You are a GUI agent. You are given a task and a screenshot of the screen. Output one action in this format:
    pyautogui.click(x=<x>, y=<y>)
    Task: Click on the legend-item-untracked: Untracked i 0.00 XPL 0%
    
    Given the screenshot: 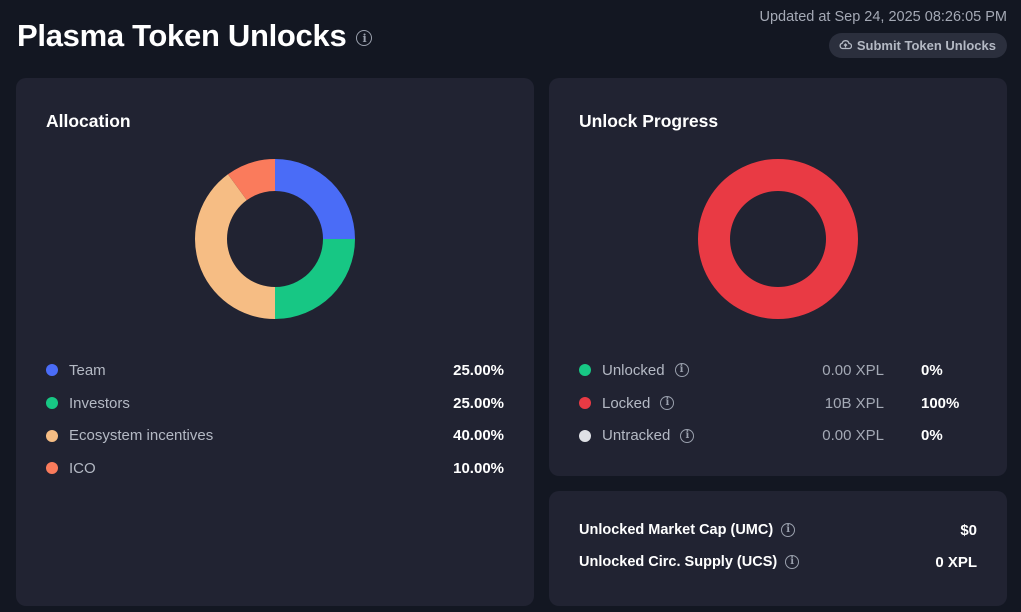 What is the action you would take?
    pyautogui.click(x=779, y=435)
    